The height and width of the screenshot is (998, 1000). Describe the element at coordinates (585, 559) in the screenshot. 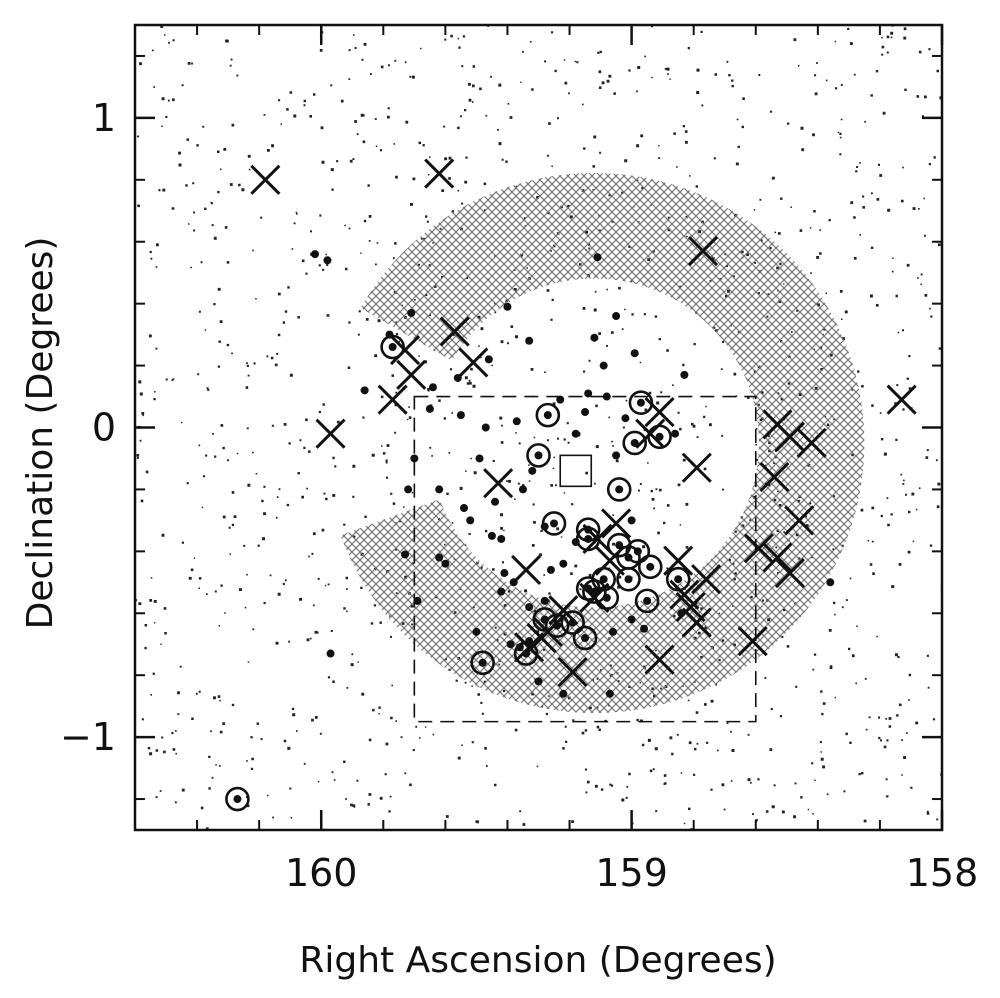

I see `dashed-field-box` at that location.